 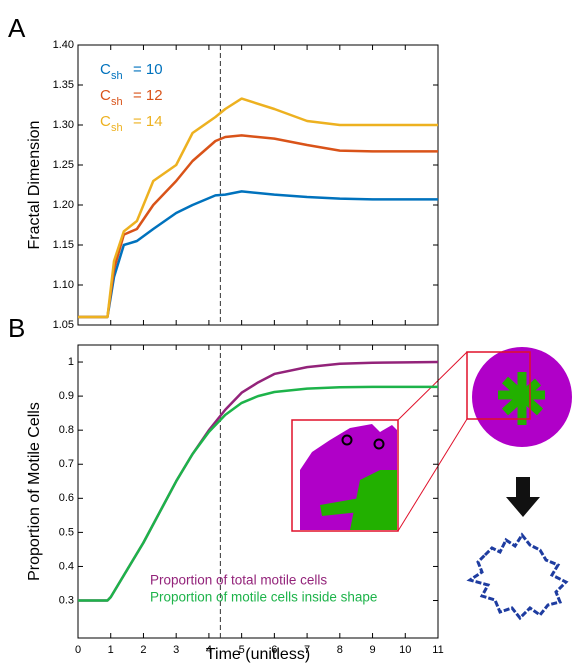 What do you see at coordinates (148, 69) in the screenshot?
I see `legend-value: = 10` at bounding box center [148, 69].